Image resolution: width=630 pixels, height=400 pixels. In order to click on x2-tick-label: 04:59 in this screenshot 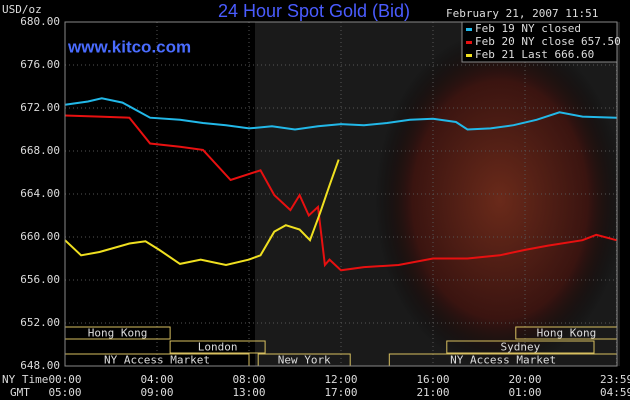, I will do `click(615, 392)`.